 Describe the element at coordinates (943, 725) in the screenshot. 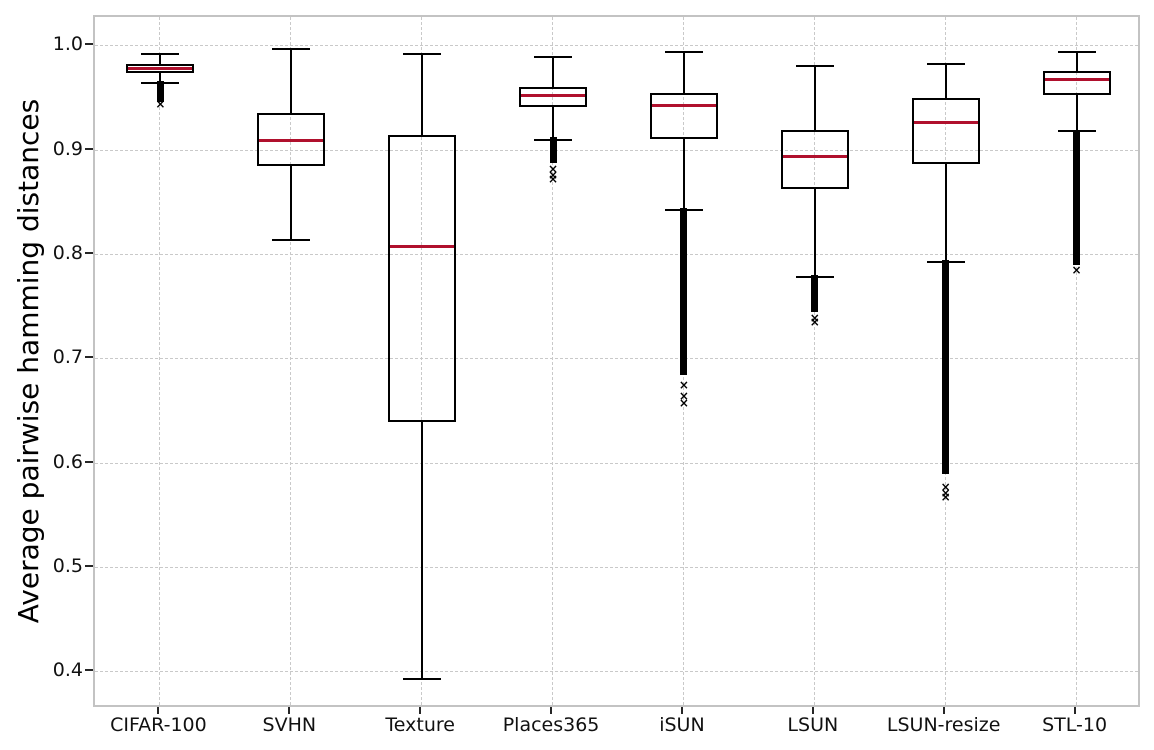

I see `x-tick-label: LSUN-resize` at that location.